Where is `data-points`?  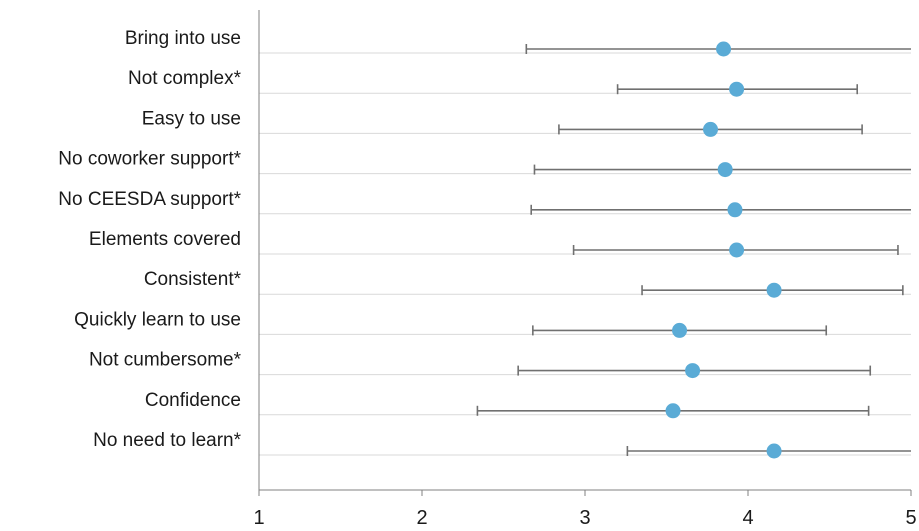
data-points is located at coordinates (723, 250).